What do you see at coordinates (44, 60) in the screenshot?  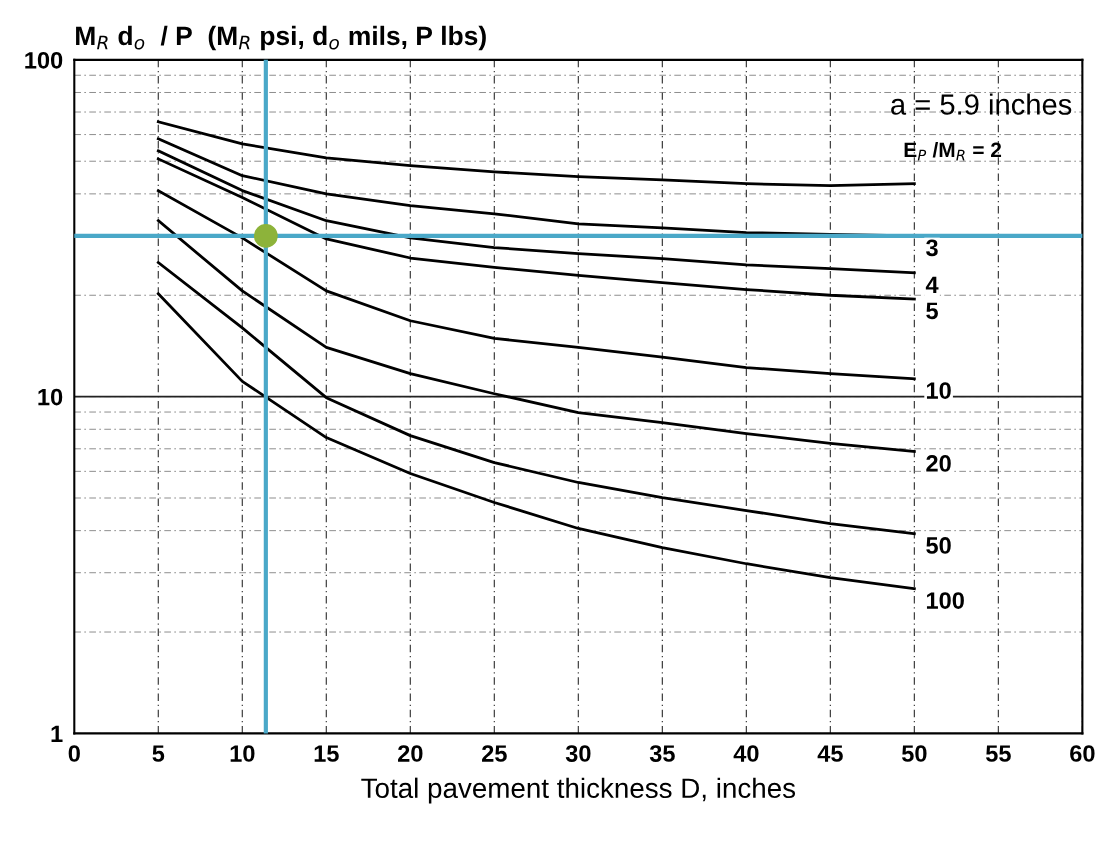 I see `y-tick-label: 100` at bounding box center [44, 60].